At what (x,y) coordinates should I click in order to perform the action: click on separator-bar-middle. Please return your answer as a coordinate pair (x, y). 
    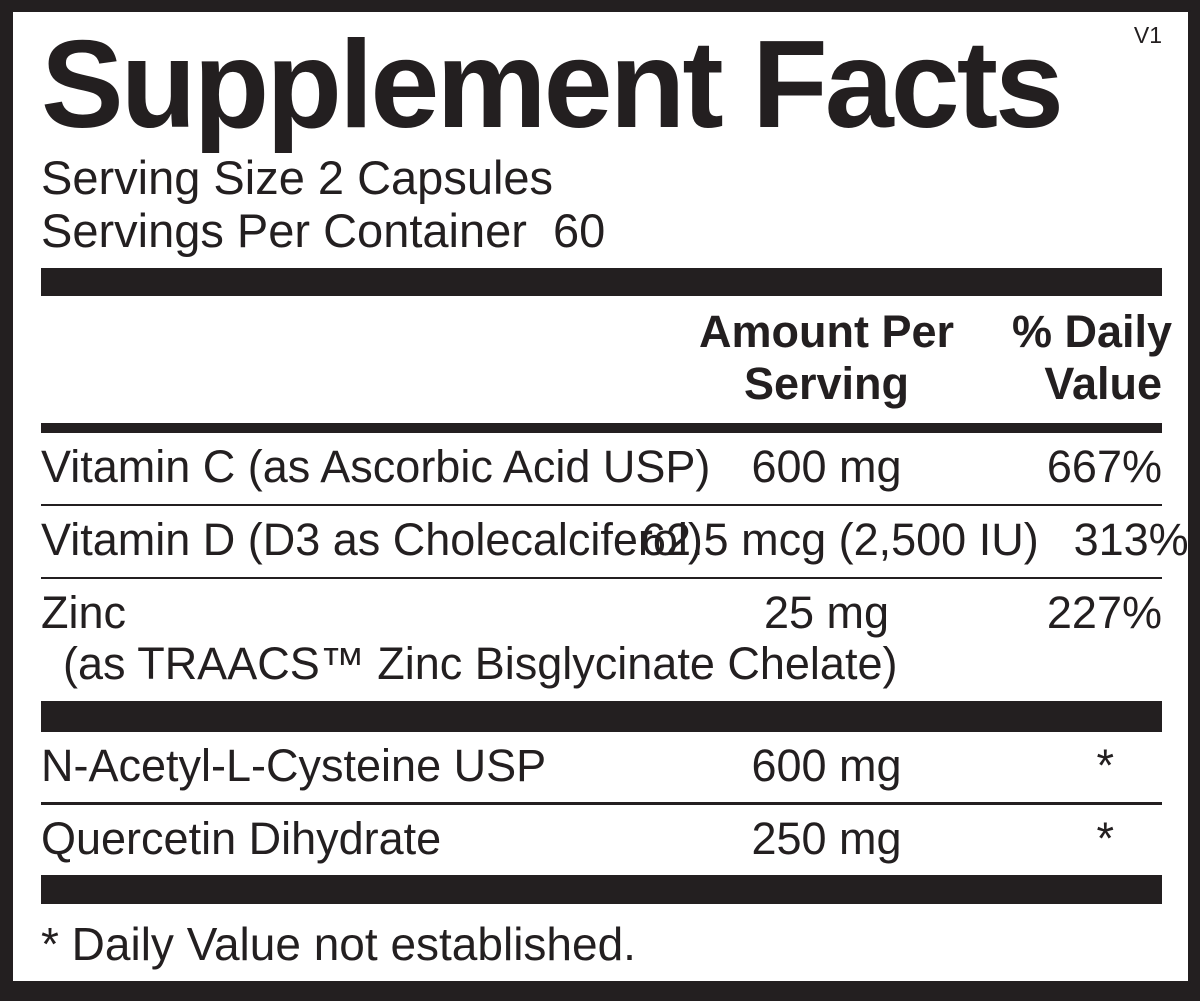
    Looking at the image, I should click on (601, 716).